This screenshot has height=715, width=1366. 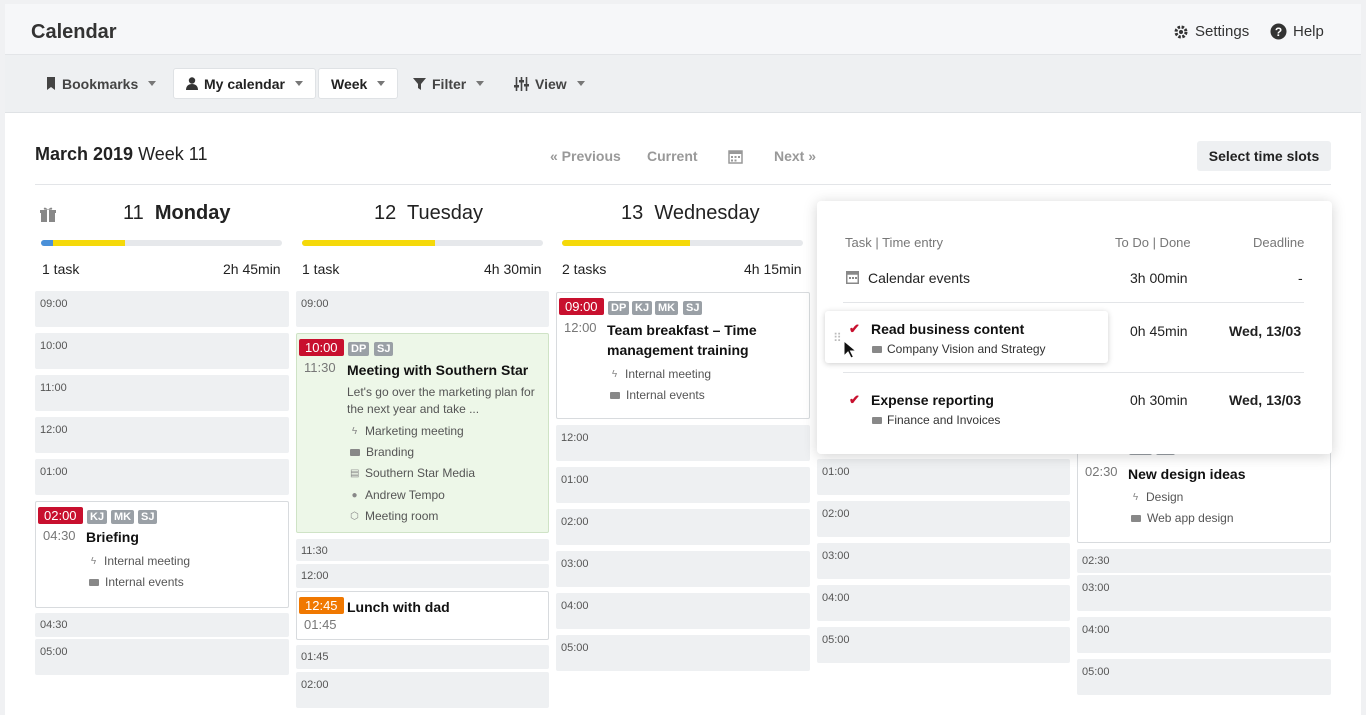 I want to click on view-dropdown: View, so click(x=549, y=83).